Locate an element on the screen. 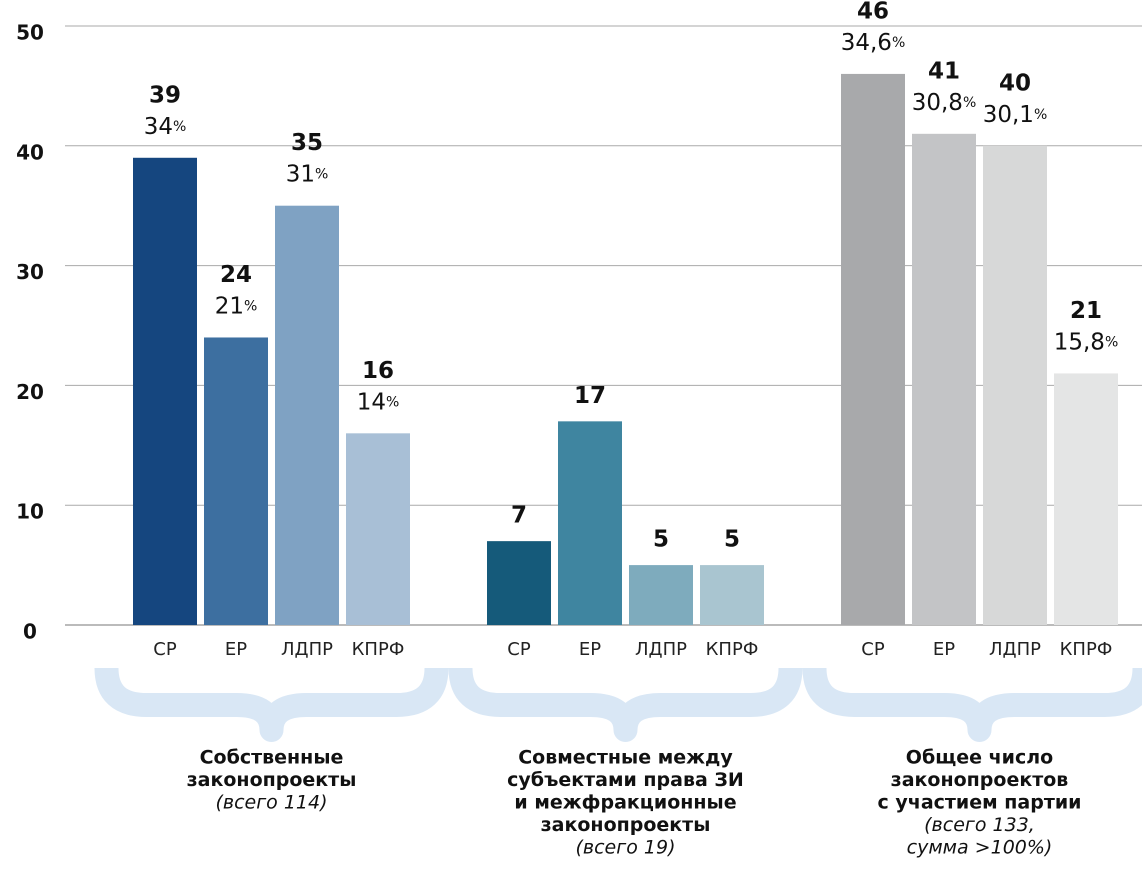 The width and height of the screenshot is (1142, 874). value-label: 46 is located at coordinates (873, 12).